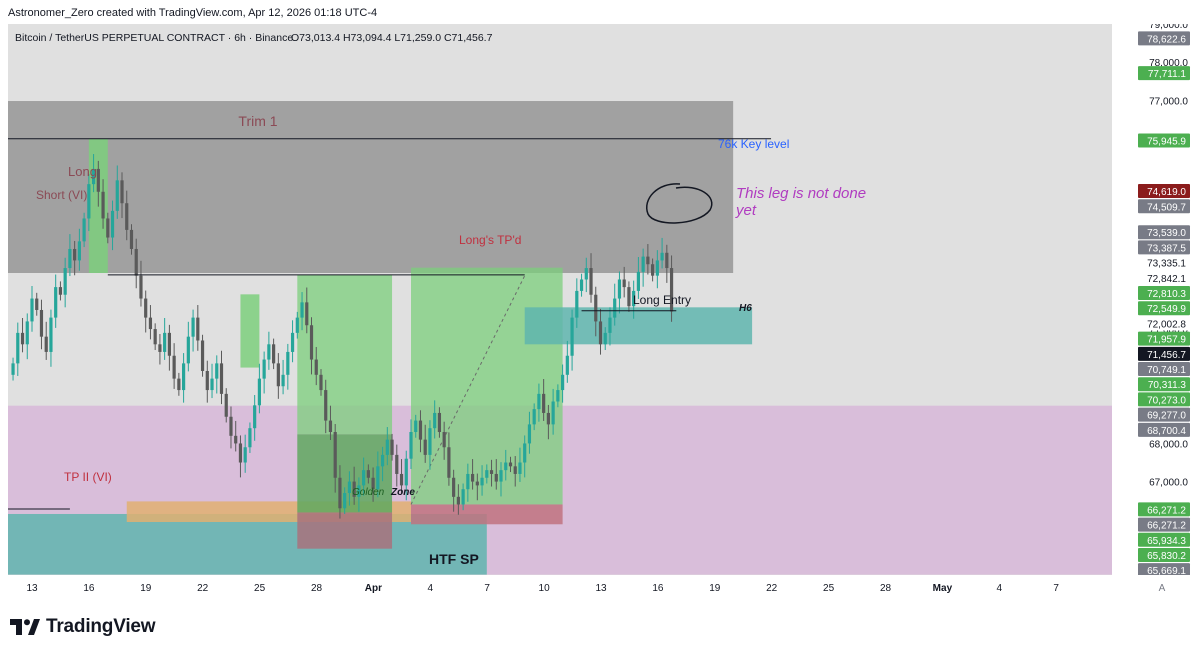 Image resolution: width=1200 pixels, height=653 pixels. Describe the element at coordinates (373, 588) in the screenshot. I see `time-axis-tick: Apr` at that location.